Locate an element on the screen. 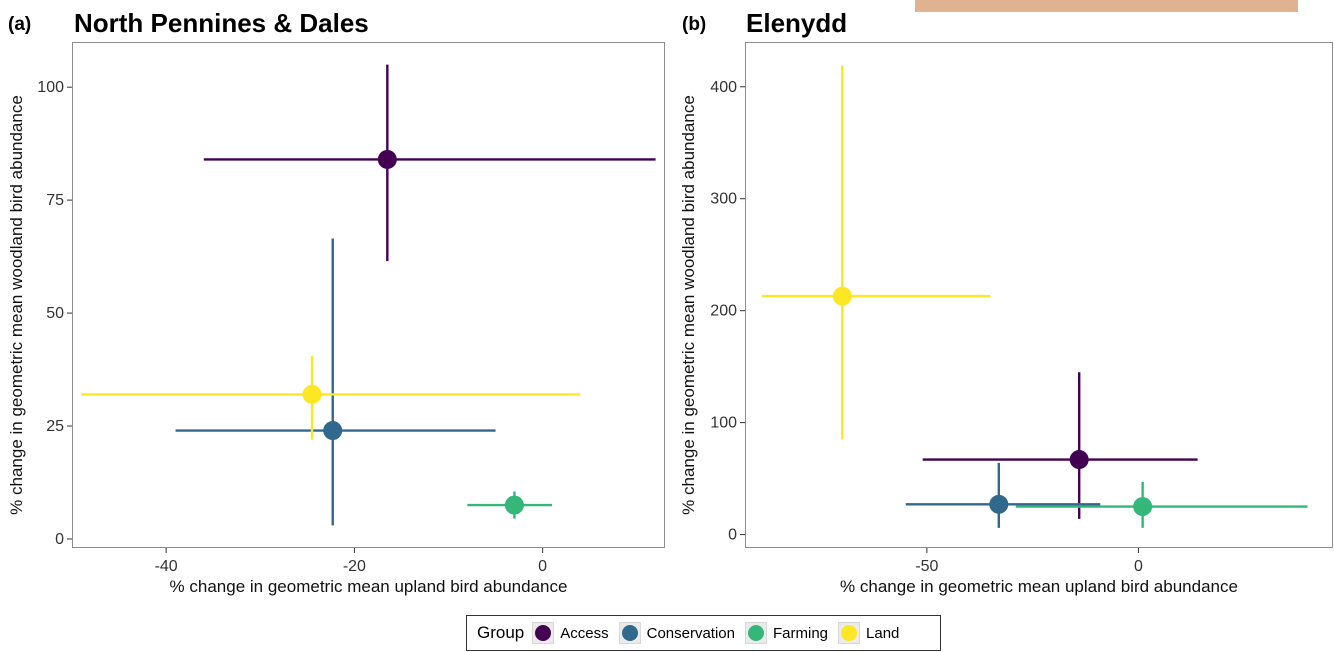 The width and height of the screenshot is (1334, 652). legend-label-conservation: Conservation is located at coordinates (690, 633).